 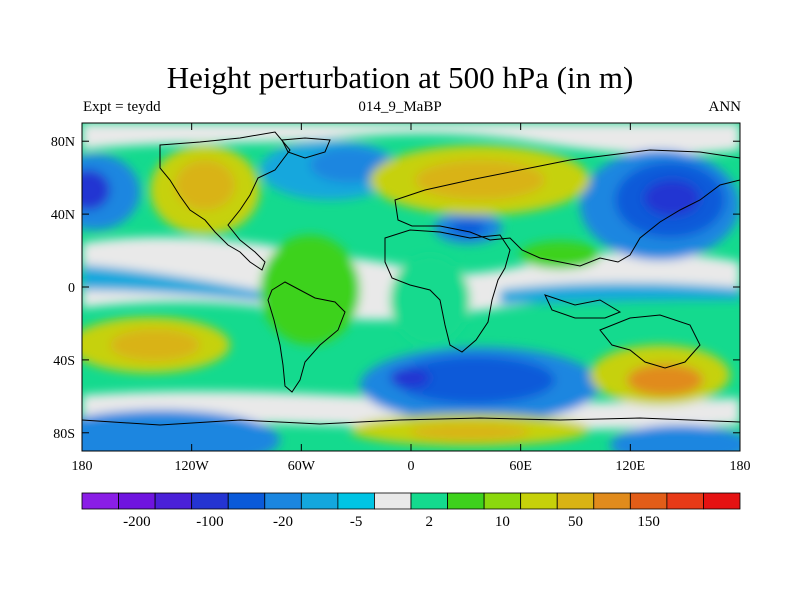 I want to click on colorbar, so click(x=411, y=501).